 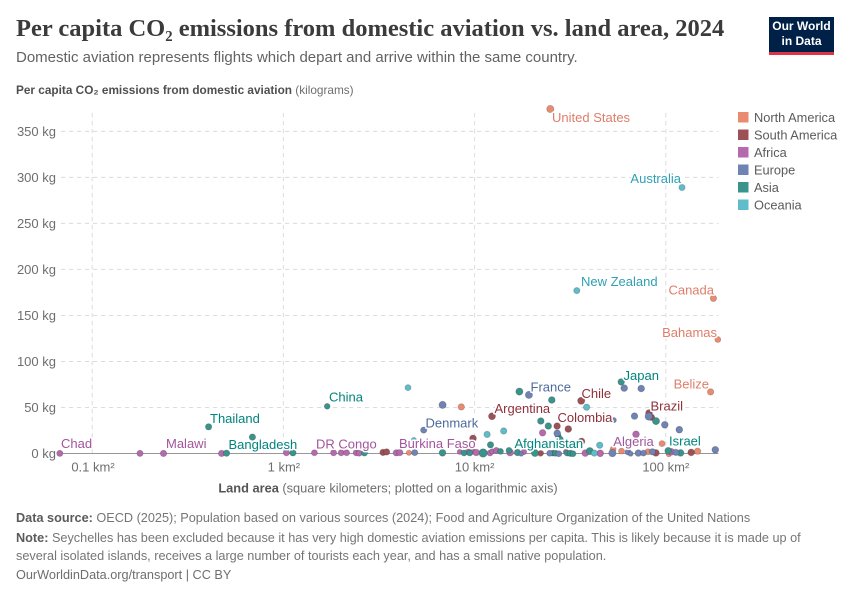 What do you see at coordinates (346, 444) in the screenshot?
I see `svg-text: DR Congo` at bounding box center [346, 444].